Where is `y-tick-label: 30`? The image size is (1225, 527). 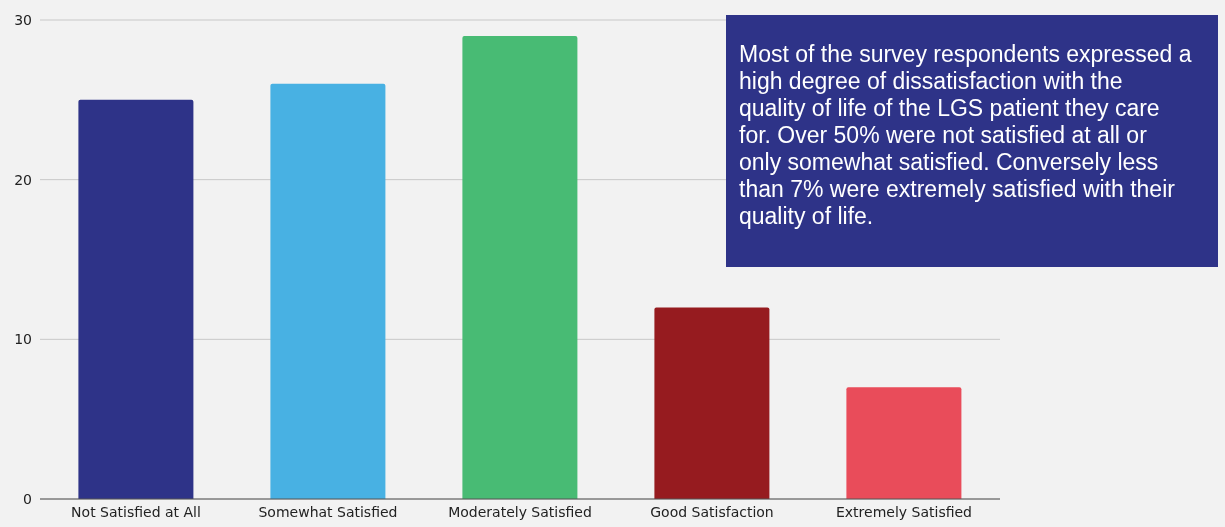
y-tick-label: 30 is located at coordinates (23, 19).